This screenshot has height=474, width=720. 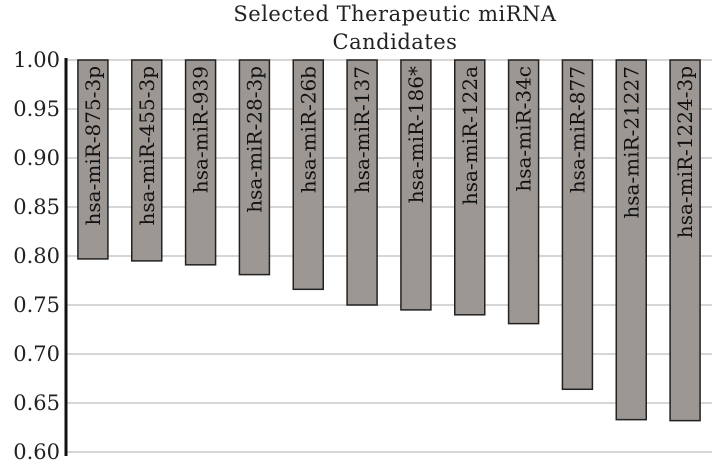 What do you see at coordinates (631, 142) in the screenshot?
I see `bar-label: hsa-miR-21227` at bounding box center [631, 142].